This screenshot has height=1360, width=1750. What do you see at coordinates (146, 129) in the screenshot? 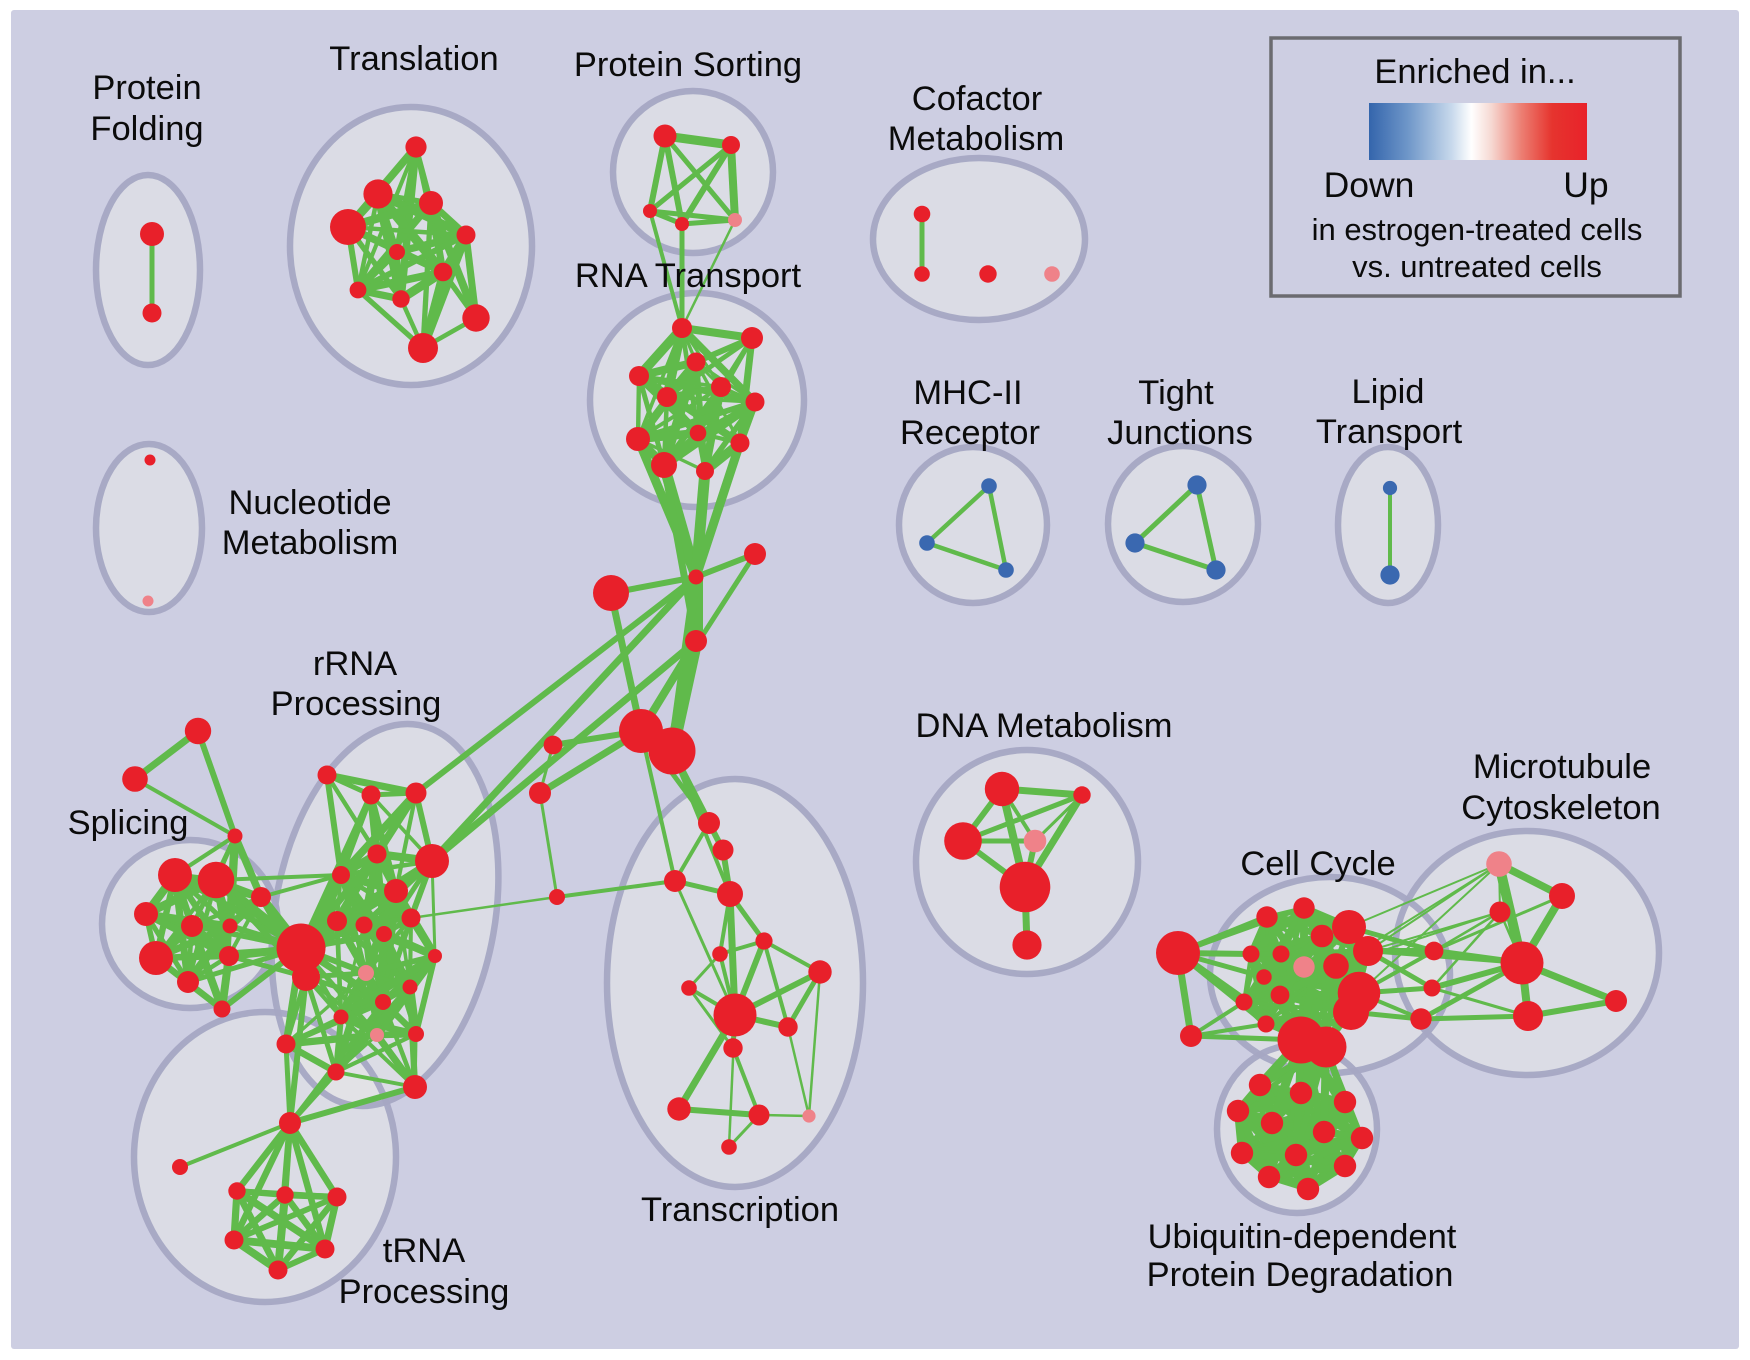
I see `svg-text: Folding` at bounding box center [146, 129].